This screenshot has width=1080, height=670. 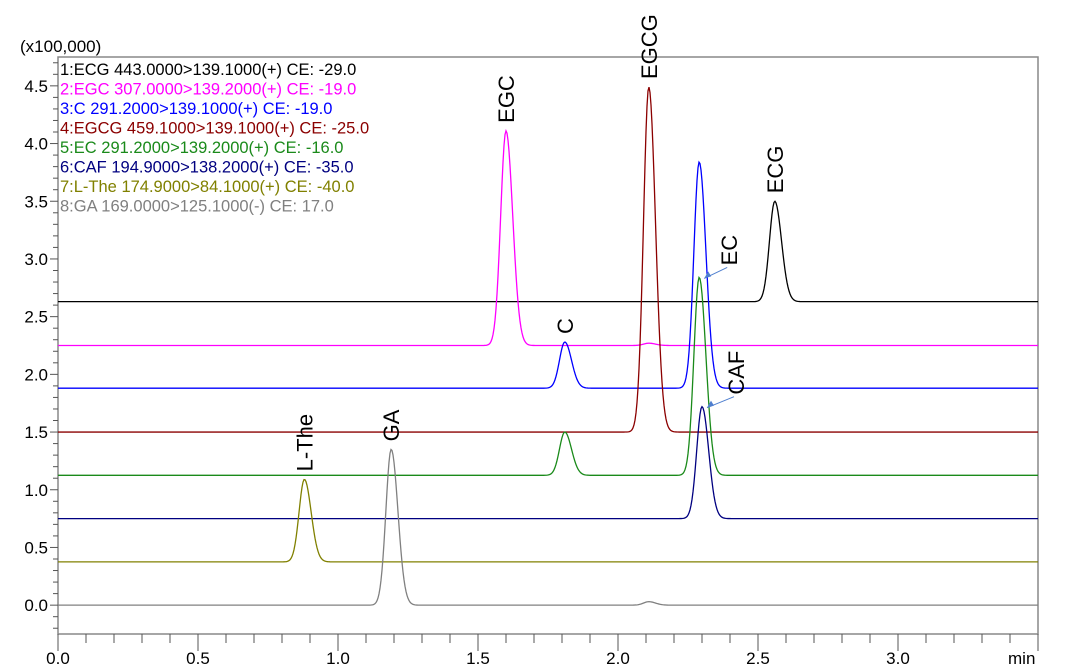 I want to click on x-tick-label: 0.0, so click(x=58, y=658).